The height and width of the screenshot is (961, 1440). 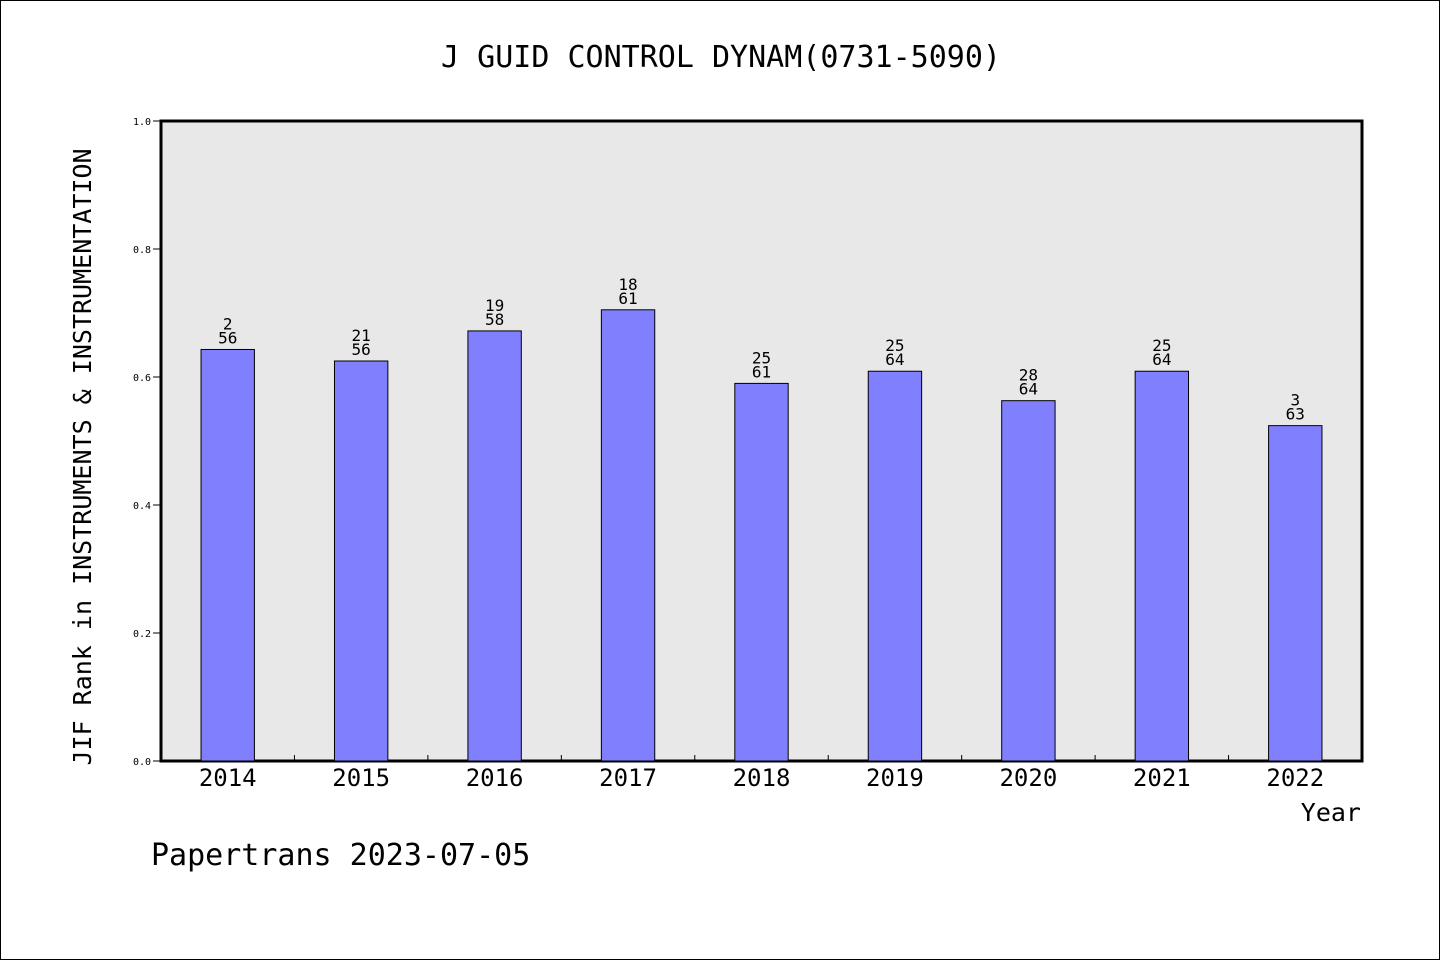 I want to click on bar-label-rank: 19, so click(x=494, y=305).